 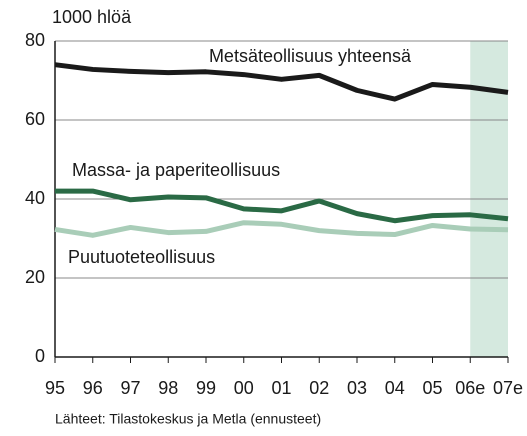 What do you see at coordinates (35, 198) in the screenshot?
I see `y-tick-label: 40` at bounding box center [35, 198].